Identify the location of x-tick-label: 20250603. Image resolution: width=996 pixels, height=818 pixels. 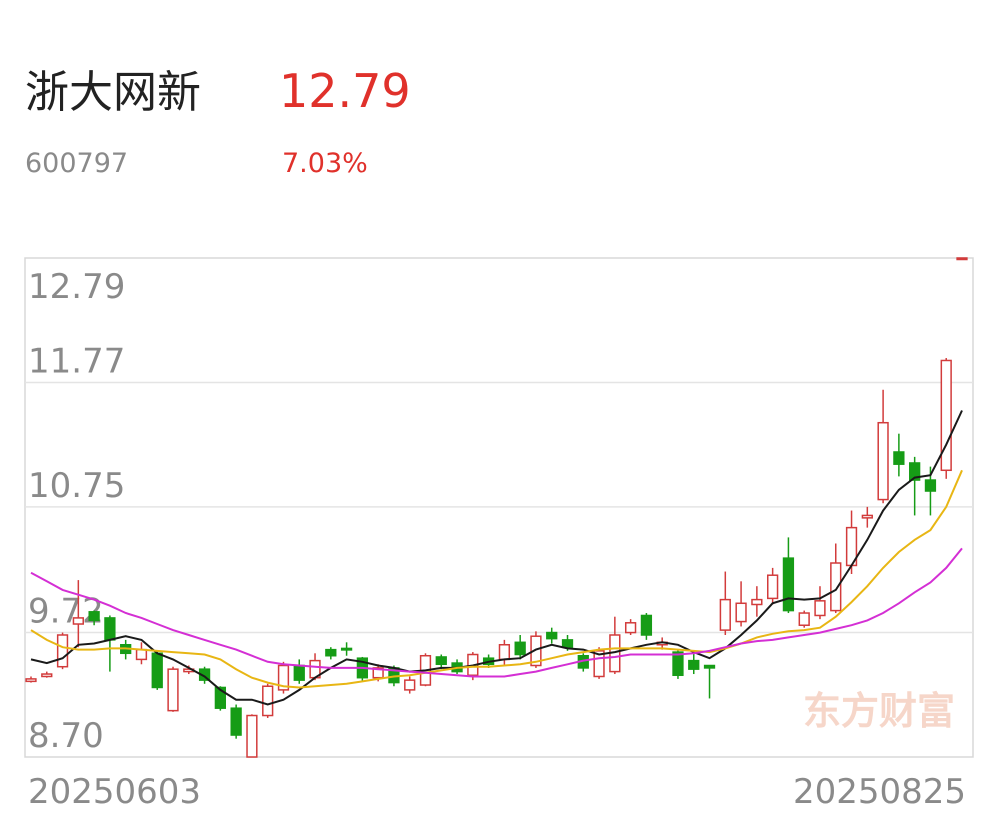
(114, 792).